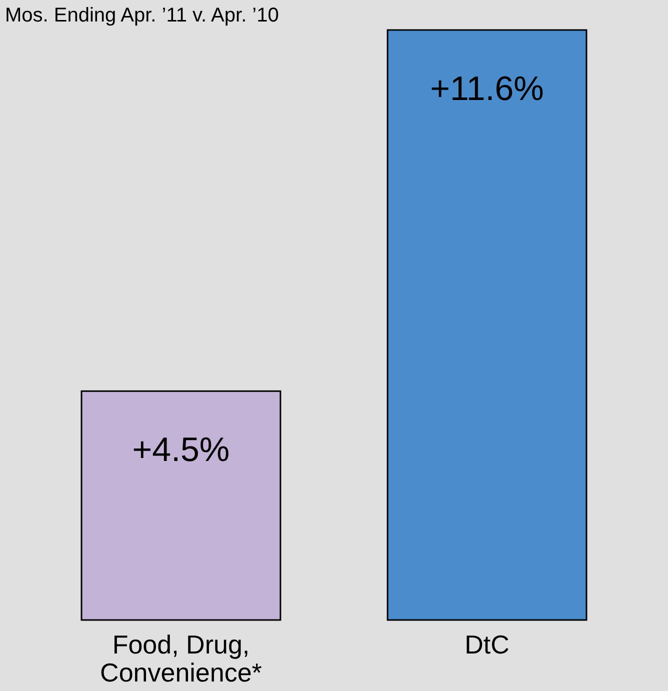 This screenshot has width=668, height=691. Describe the element at coordinates (487, 645) in the screenshot. I see `x-tick-label: DtC` at that location.